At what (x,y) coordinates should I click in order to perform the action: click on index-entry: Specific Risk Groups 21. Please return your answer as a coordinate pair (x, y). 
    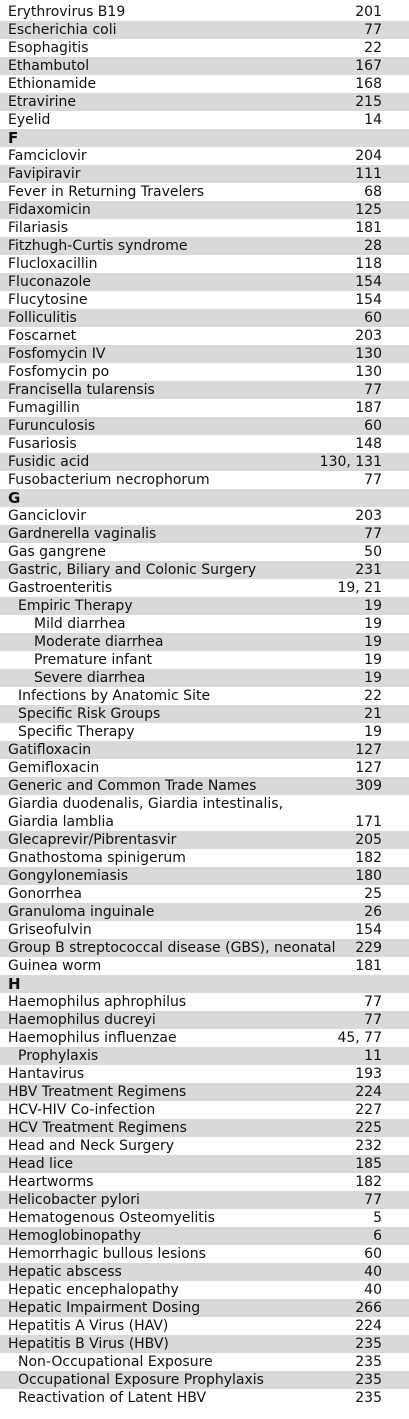
    Looking at the image, I should click on (204, 714).